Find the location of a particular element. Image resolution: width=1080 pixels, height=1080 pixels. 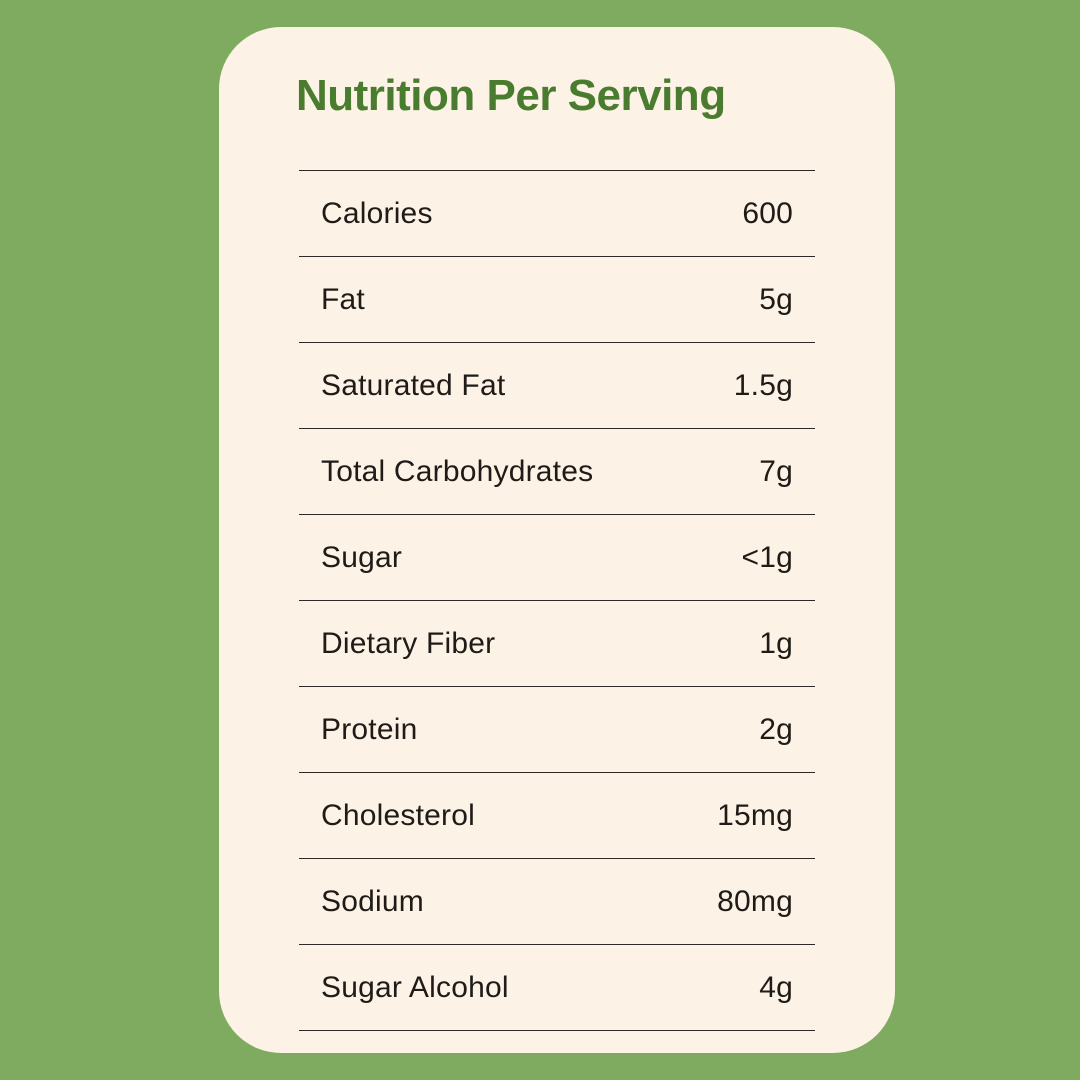

table-row: Sugar Alcohol 4g is located at coordinates (557, 987).